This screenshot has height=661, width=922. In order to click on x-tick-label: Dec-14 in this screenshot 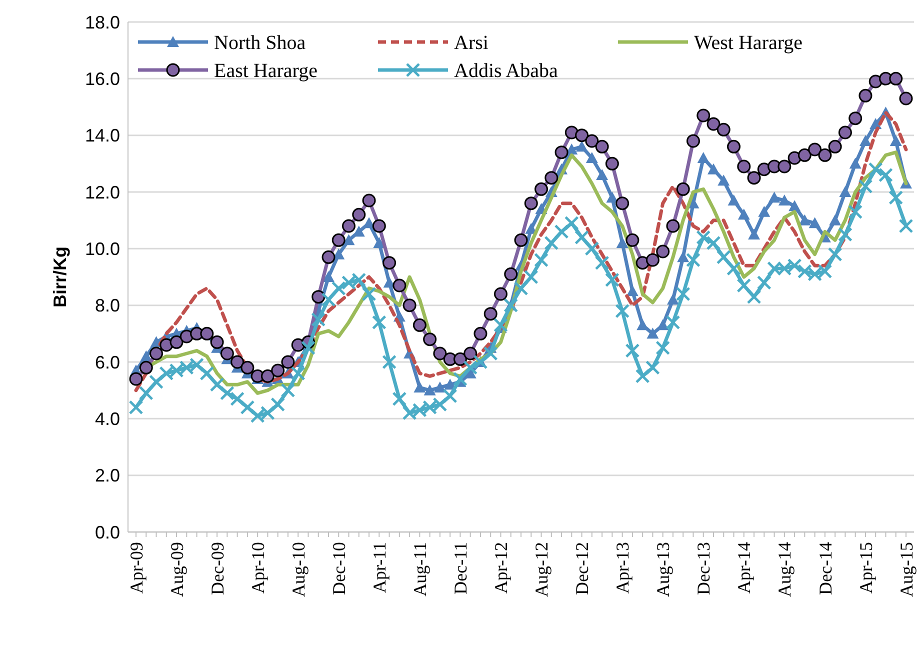, I will do `click(825, 568)`.